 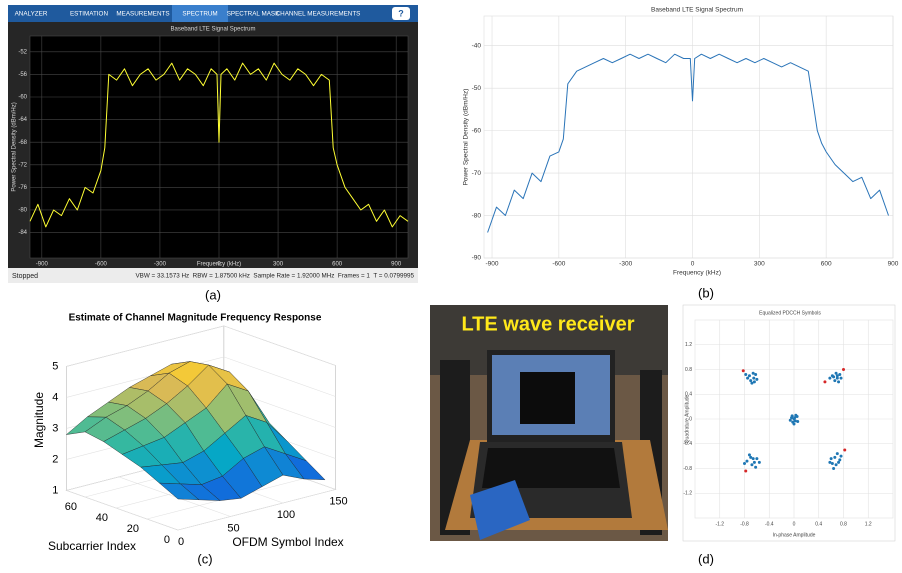 What do you see at coordinates (55, 366) in the screenshot?
I see `z-tick-label: 5` at bounding box center [55, 366].